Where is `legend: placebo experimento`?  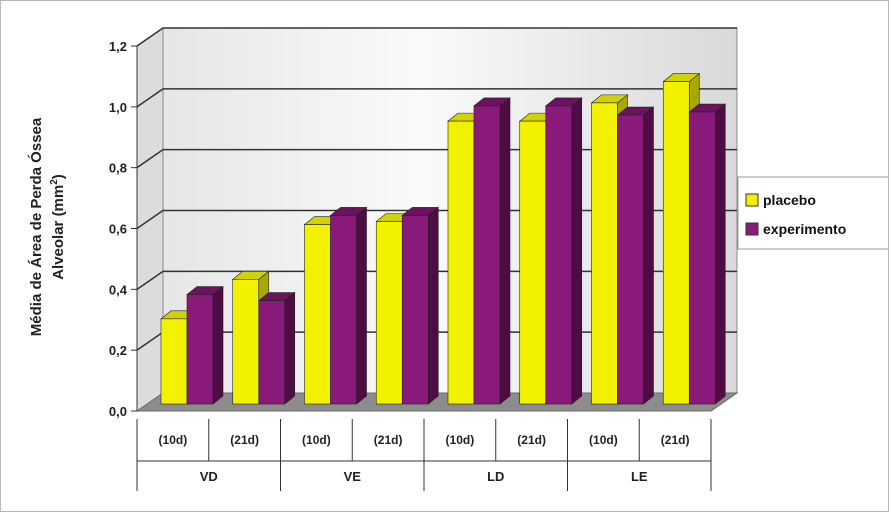
legend: placebo experimento is located at coordinates (812, 213).